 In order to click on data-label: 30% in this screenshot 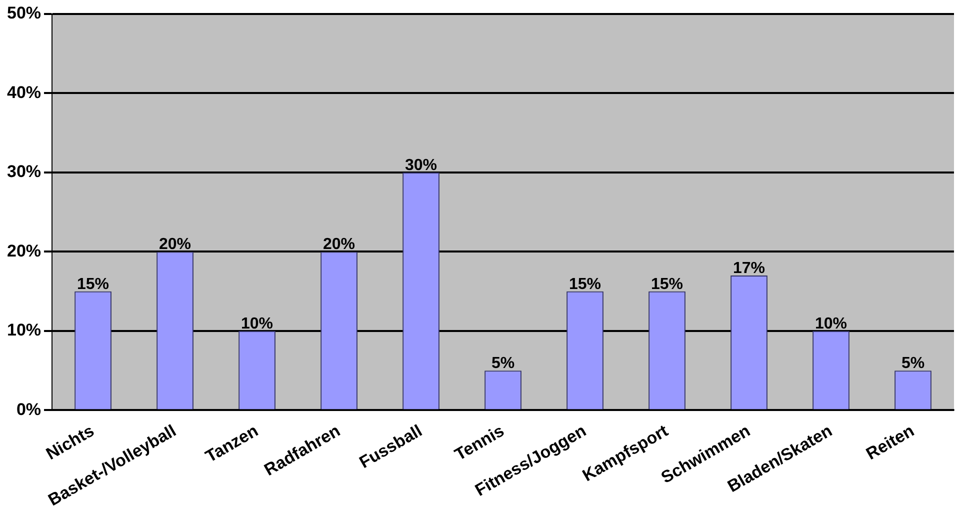, I will do `click(421, 165)`.